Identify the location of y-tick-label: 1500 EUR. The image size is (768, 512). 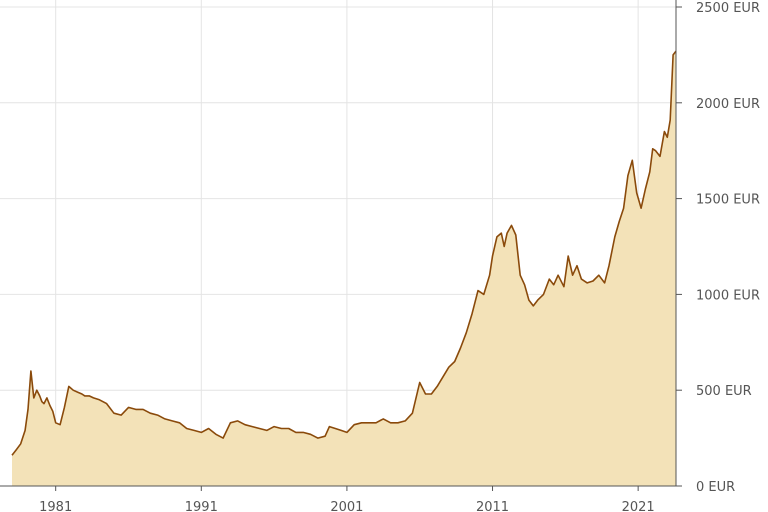
(728, 200).